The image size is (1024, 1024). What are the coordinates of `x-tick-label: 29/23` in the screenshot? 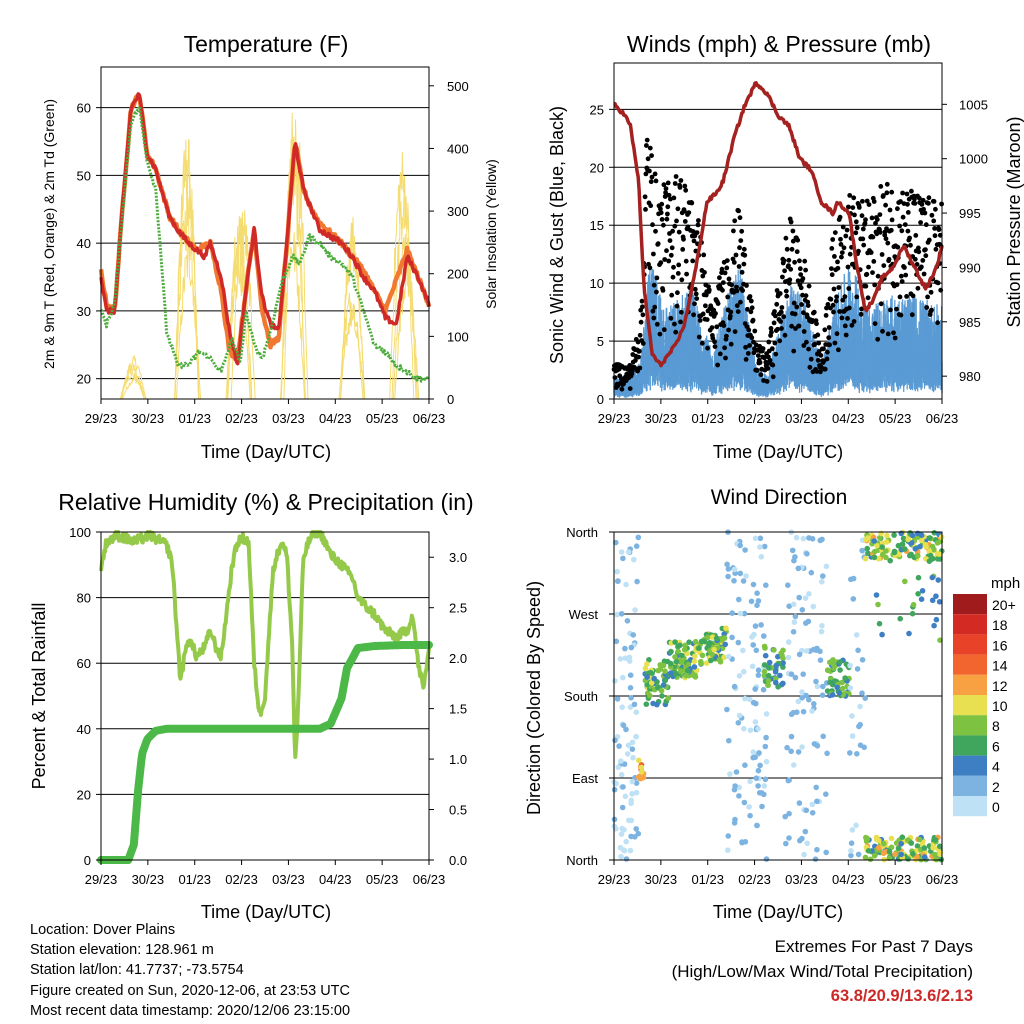 It's located at (614, 879).